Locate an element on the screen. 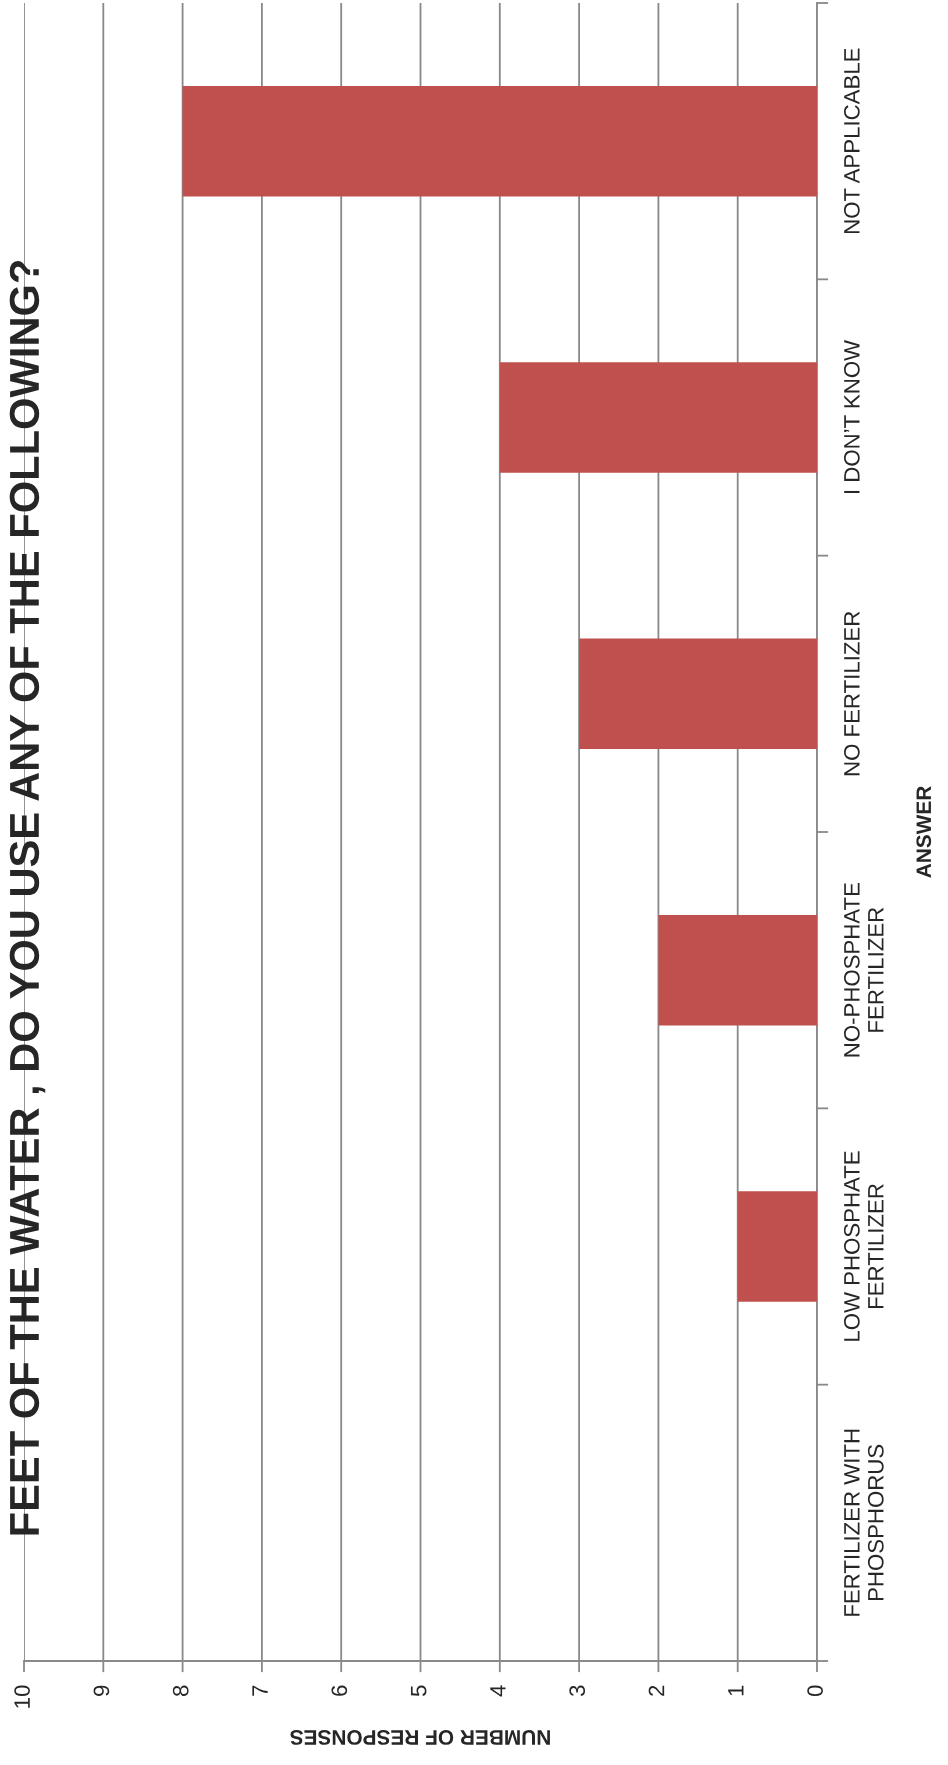  text: FEET OF THE WATER , DO YOU USE ANY OF THE FOLLOWING? is located at coordinates (27, 898).